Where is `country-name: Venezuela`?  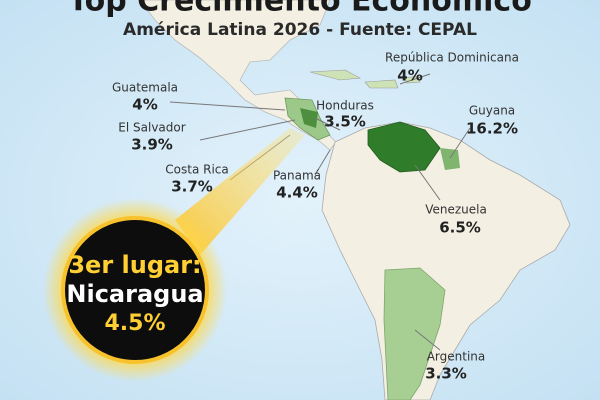 country-name: Venezuela is located at coordinates (456, 210).